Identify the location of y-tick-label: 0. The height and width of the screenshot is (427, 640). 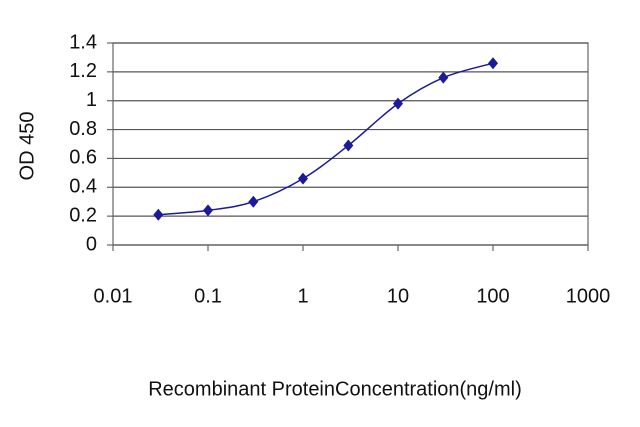
(91, 244).